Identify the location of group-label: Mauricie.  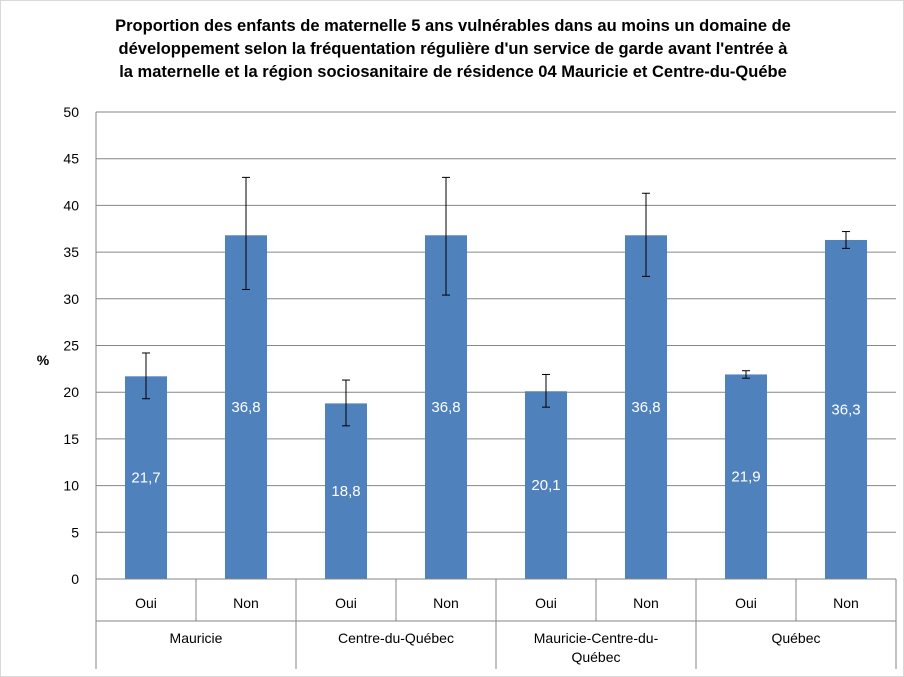
(196, 638).